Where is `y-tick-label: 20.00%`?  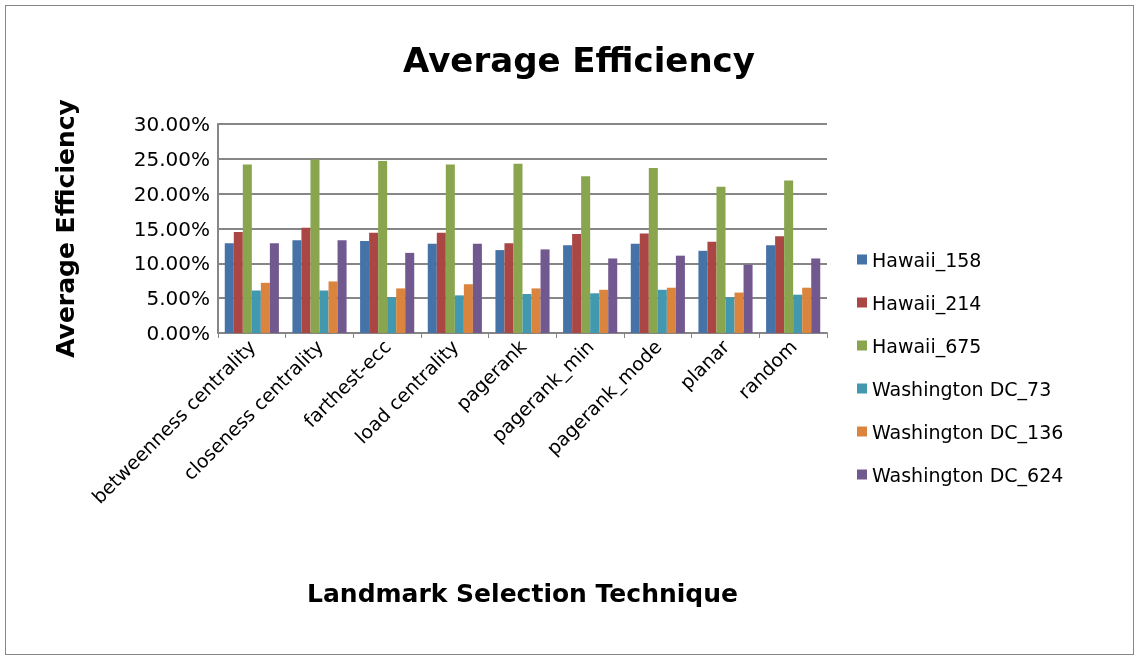 y-tick-label: 20.00% is located at coordinates (171, 193).